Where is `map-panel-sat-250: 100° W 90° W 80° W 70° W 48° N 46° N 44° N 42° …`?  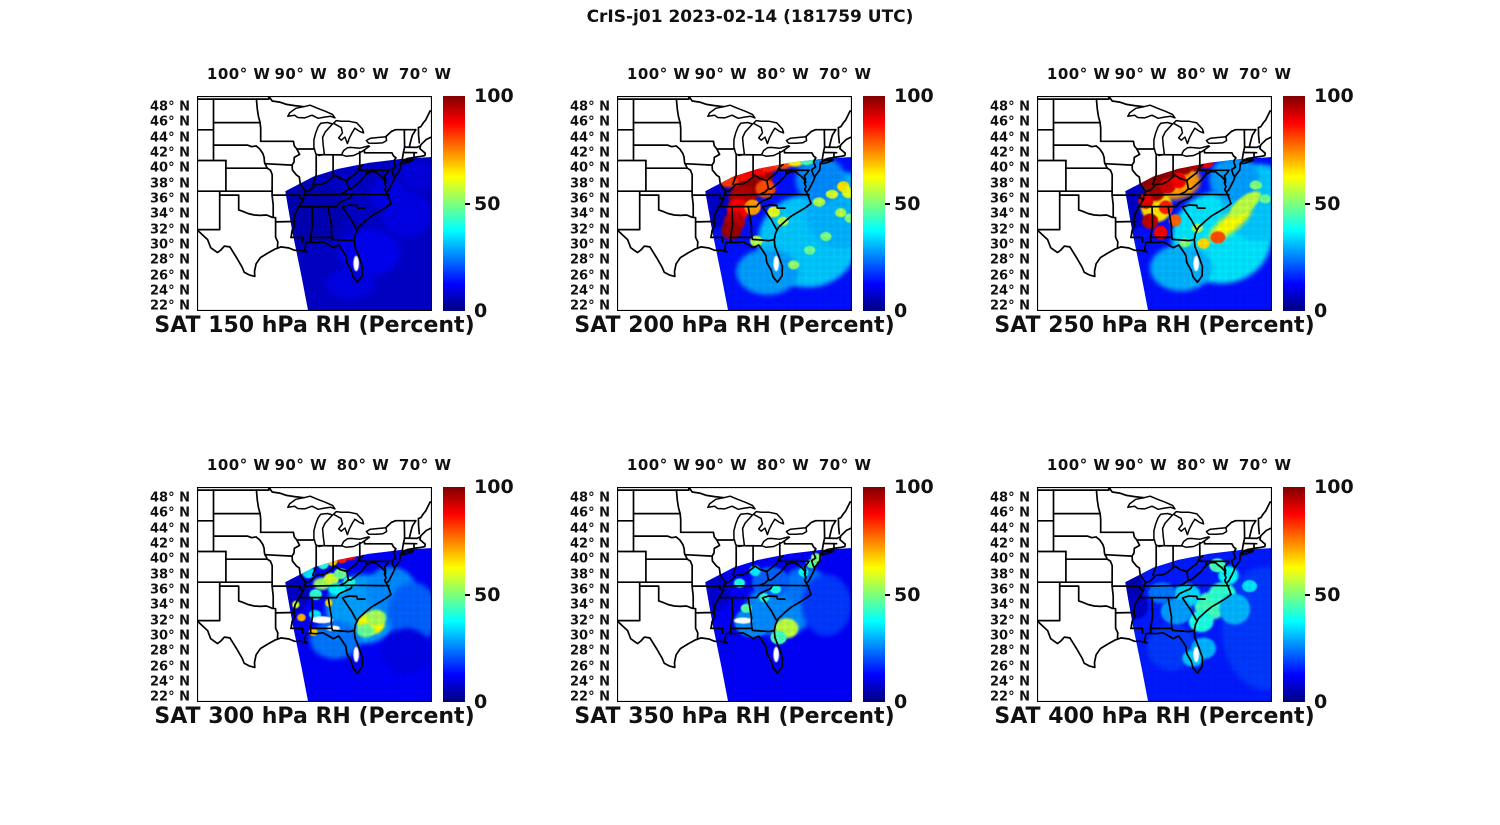
map-panel-sat-250: 100° W 90° W 80° W 70° W 48° N 46° N 44° N 42° … is located at coordinates (1172, 201).